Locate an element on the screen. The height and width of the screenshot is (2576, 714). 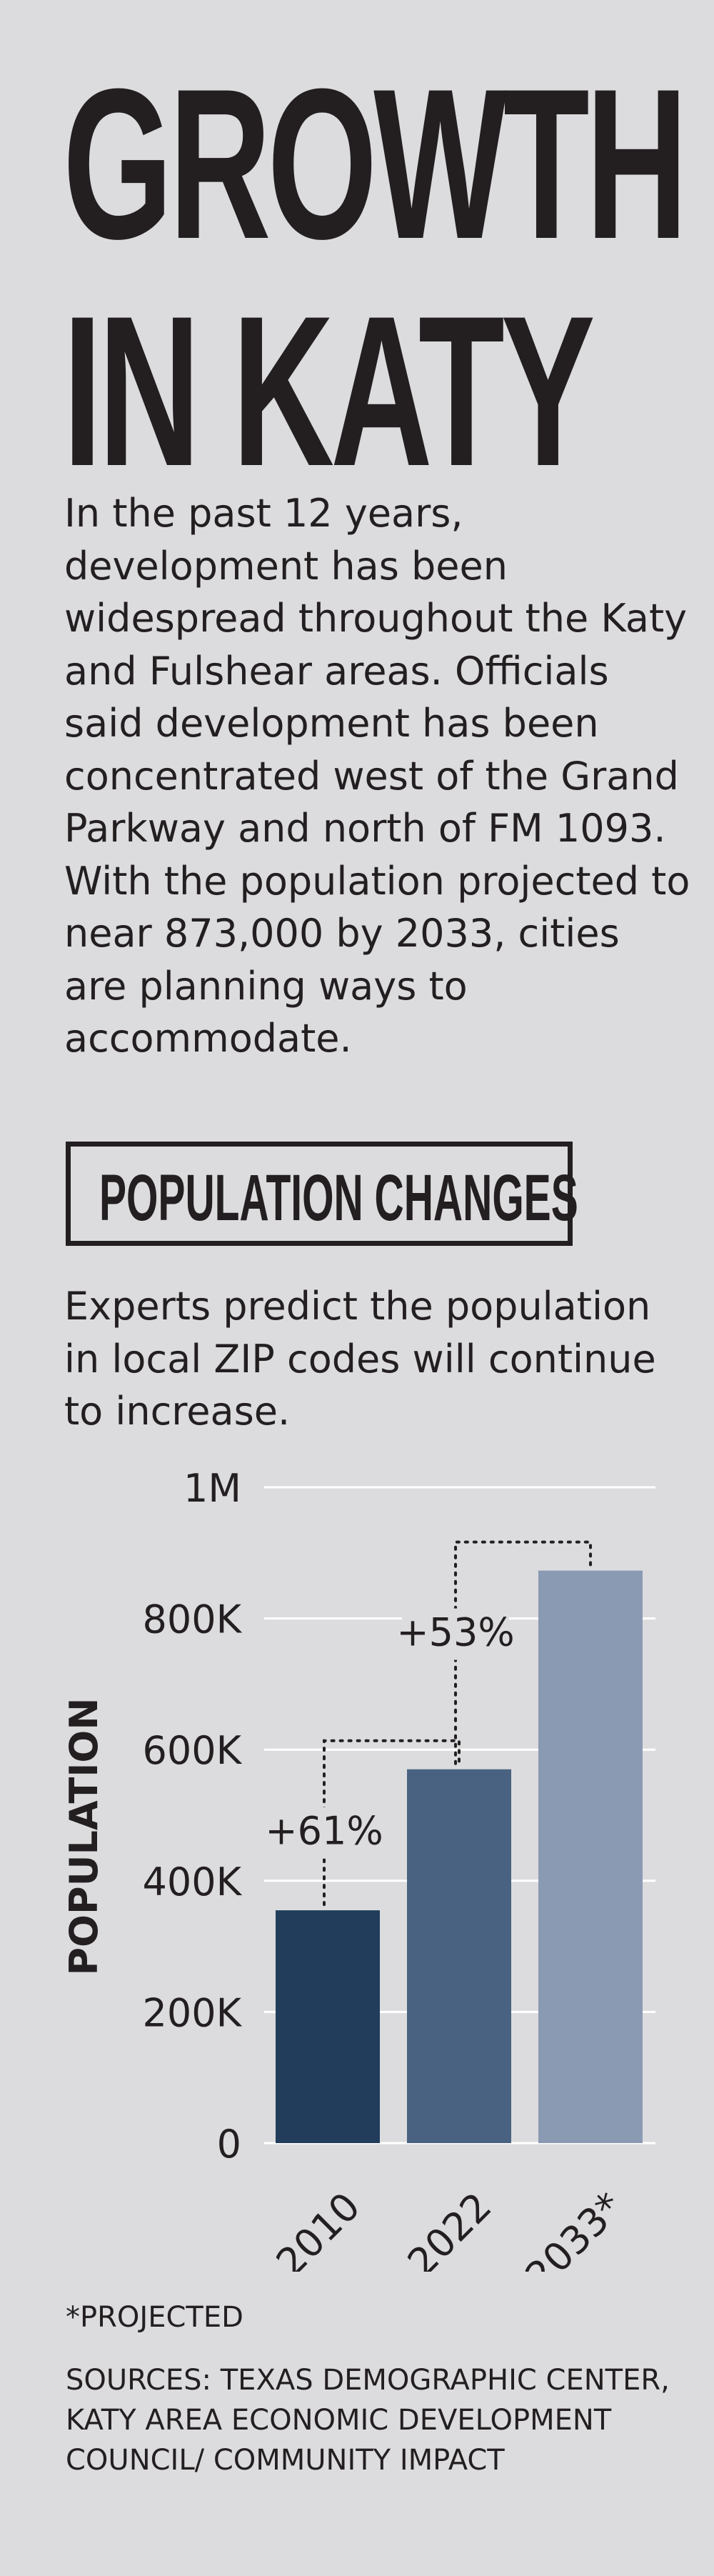
y-tick-label: 1M is located at coordinates (212, 1488).